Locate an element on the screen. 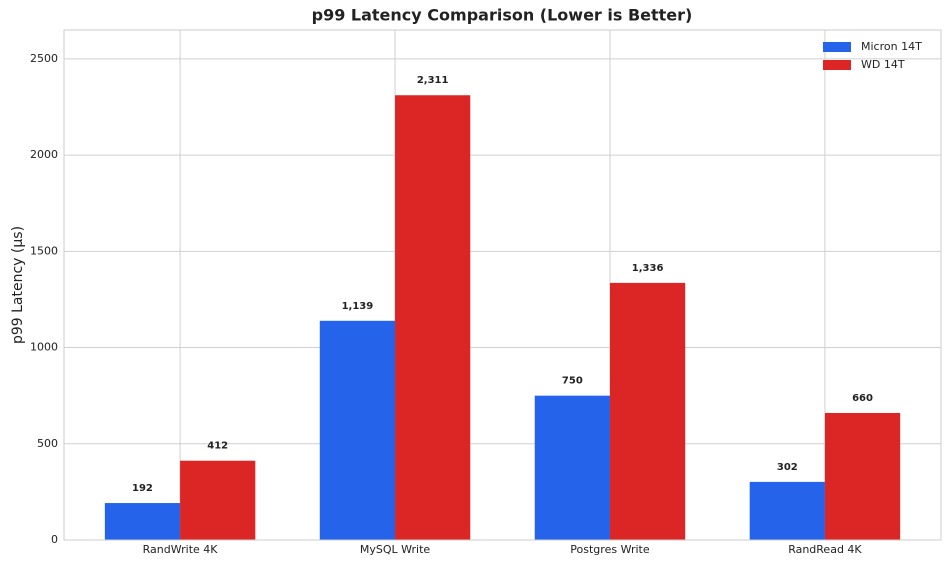 Image resolution: width=950 pixels, height=566 pixels. legend-label: WD 14T is located at coordinates (883, 64).